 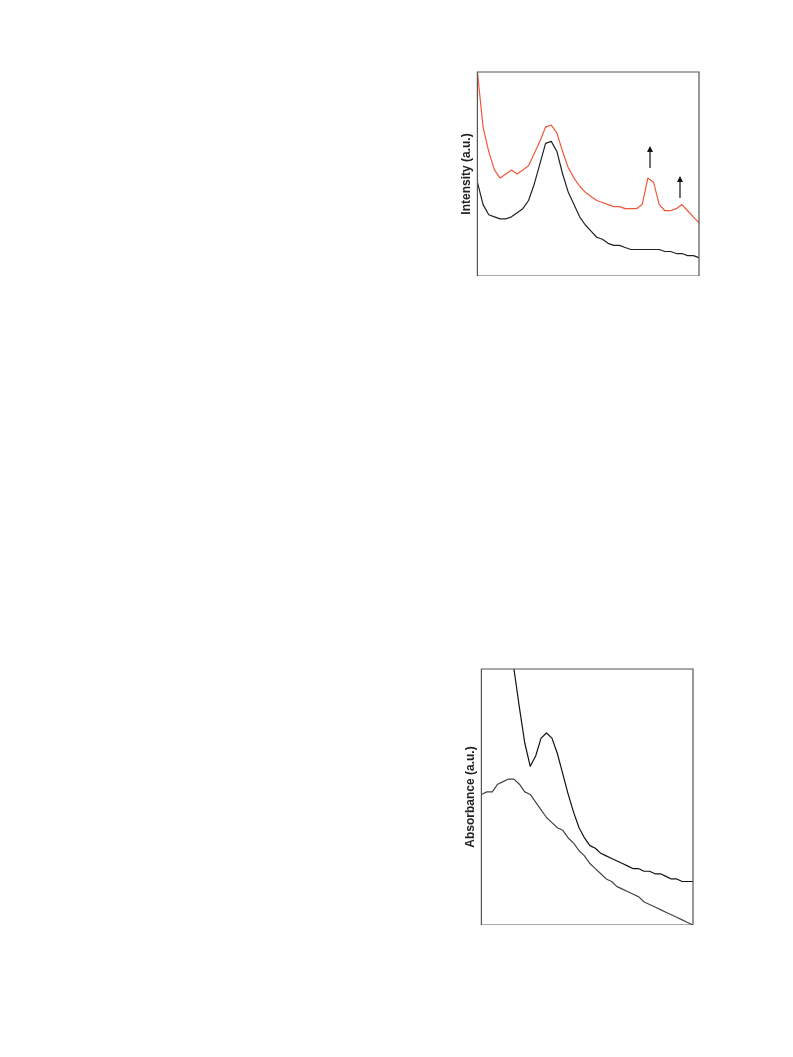 What do you see at coordinates (469, 797) in the screenshot?
I see `y-axis-title: Absorbance (a.u.)` at bounding box center [469, 797].